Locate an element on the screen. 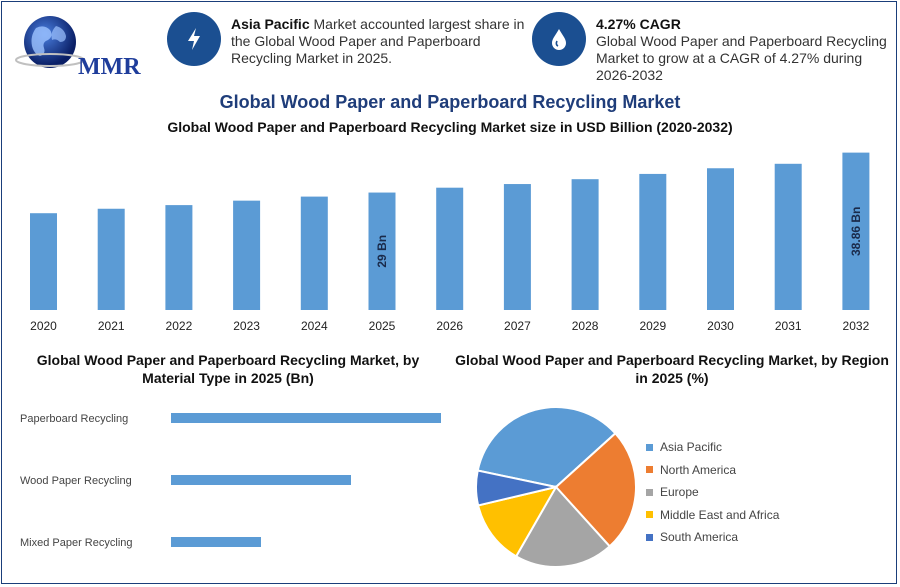 The width and height of the screenshot is (900, 587). bar-data-label: 29 Bn is located at coordinates (382, 251).